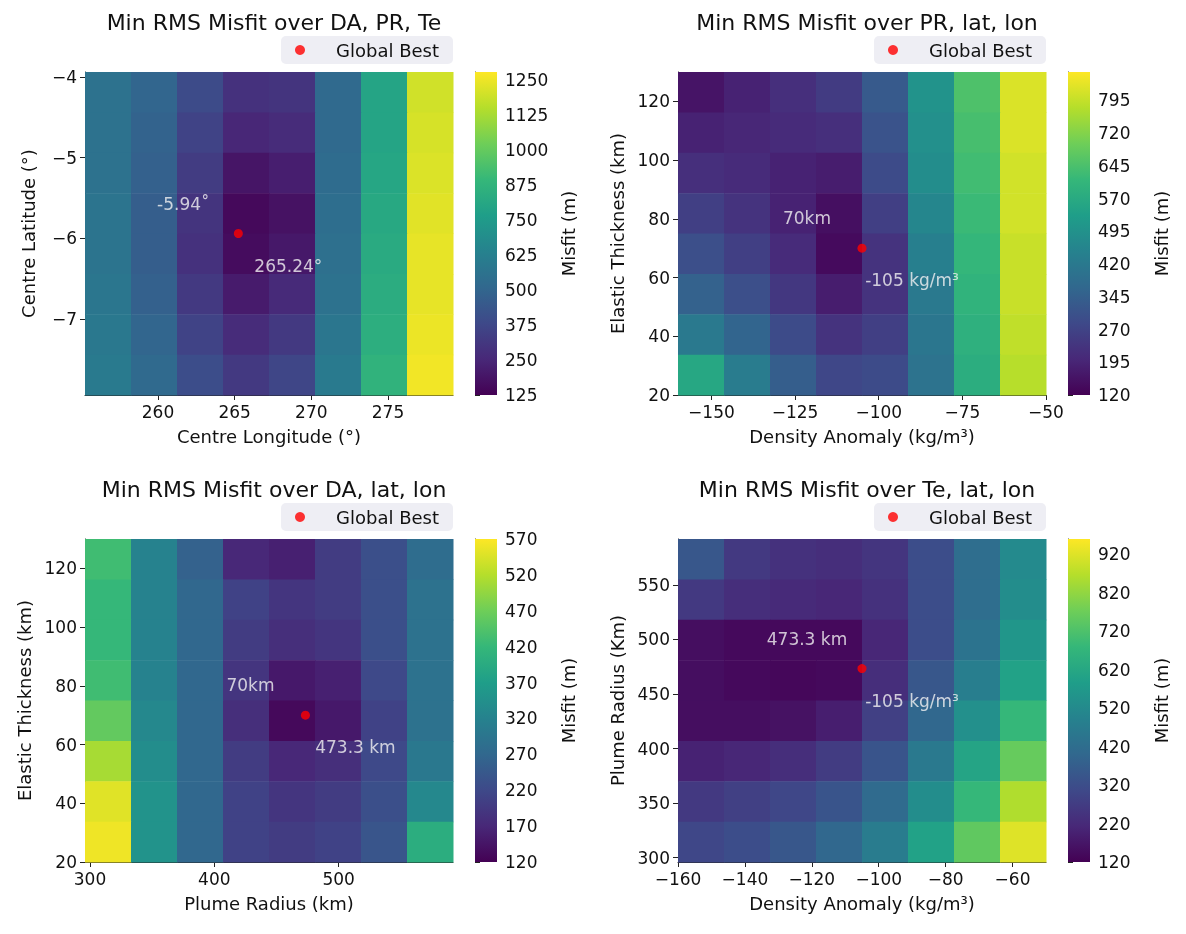 This screenshot has width=1186, height=934. What do you see at coordinates (158, 411) in the screenshot?
I see `x-tick-label: 260` at bounding box center [158, 411].